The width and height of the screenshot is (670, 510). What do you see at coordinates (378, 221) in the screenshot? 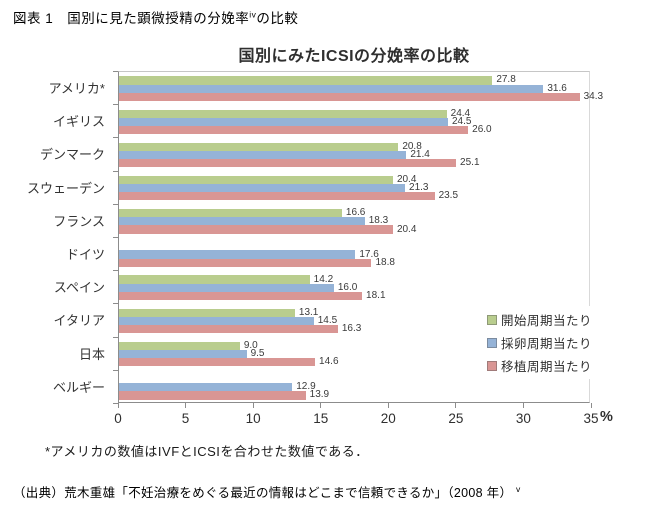
I see `value-label: 18.3` at bounding box center [378, 221].